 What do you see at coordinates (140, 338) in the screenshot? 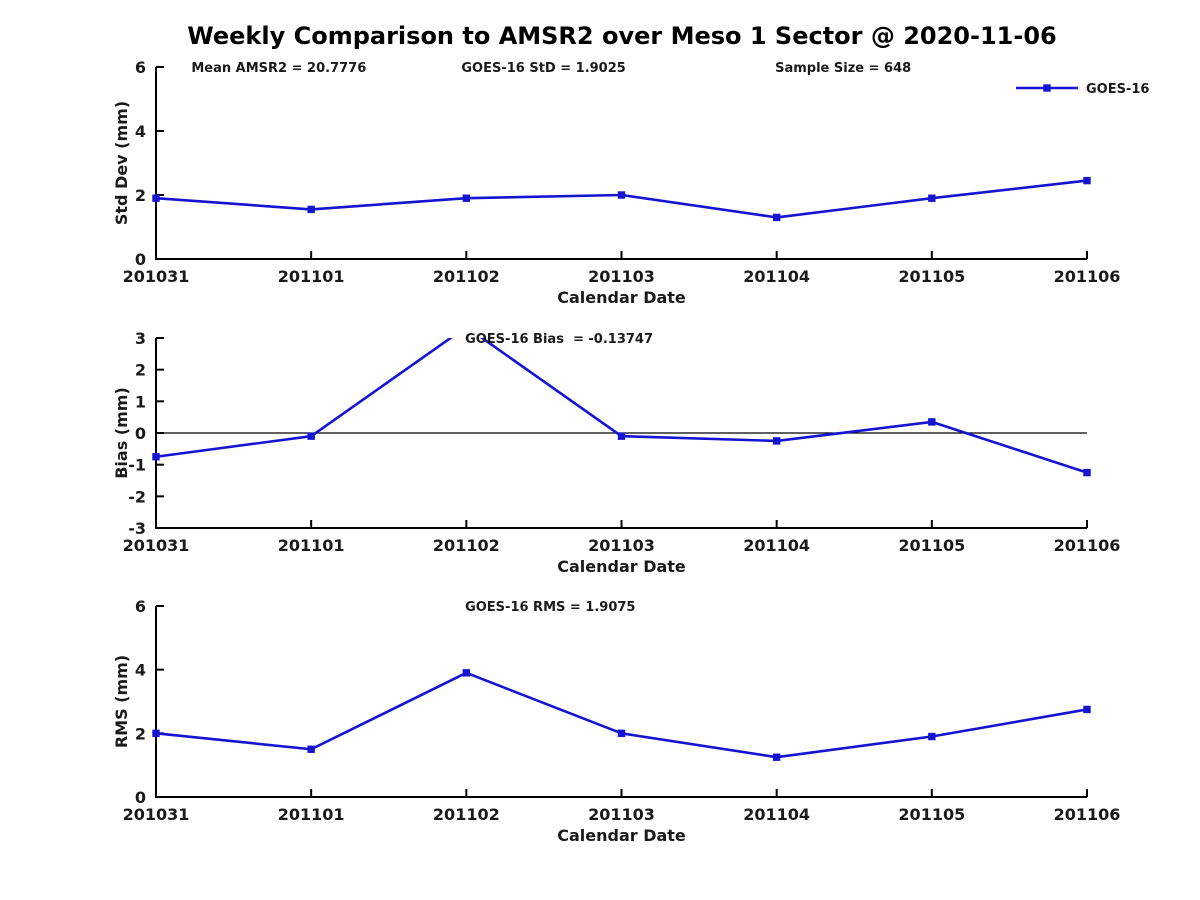
I see `y-tick-label: 3` at bounding box center [140, 338].